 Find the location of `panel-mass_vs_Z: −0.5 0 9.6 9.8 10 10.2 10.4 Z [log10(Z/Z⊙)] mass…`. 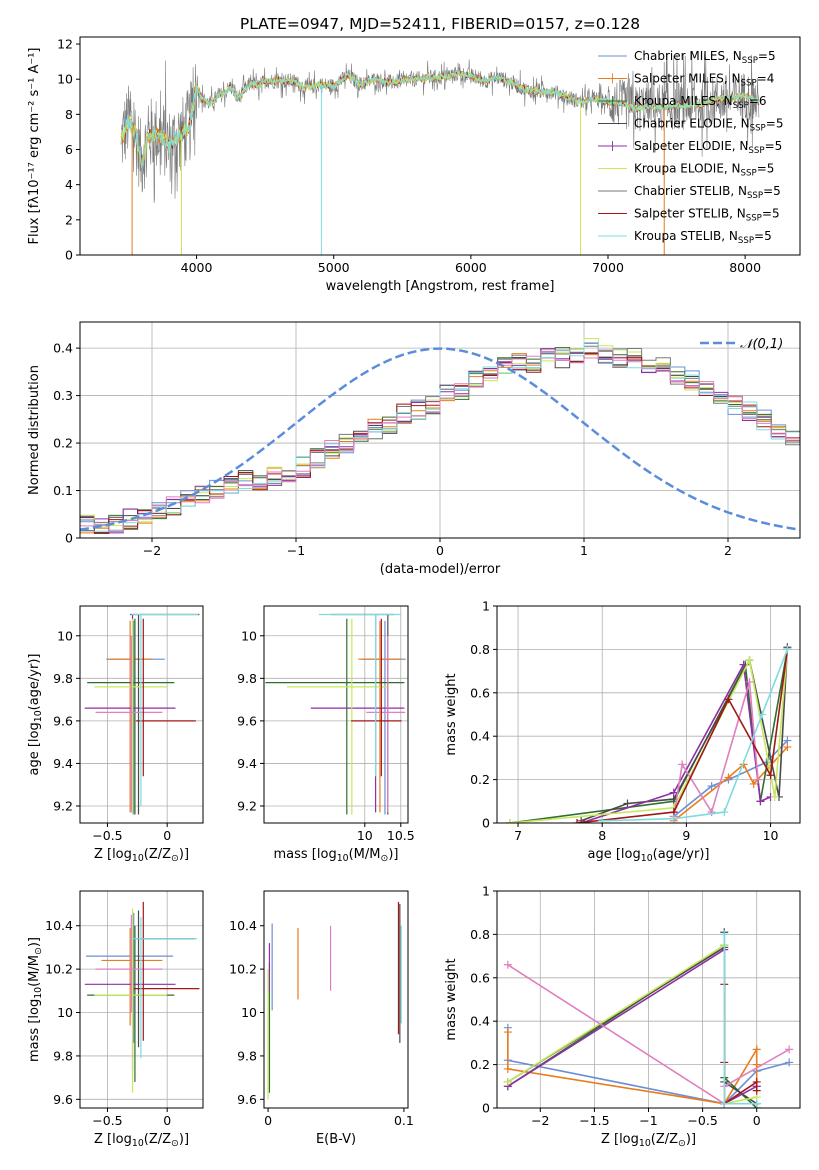

panel-mass_vs_Z: −0.5 0 9.6 9.8 10 10.2 10.4 Z [log10(Z/Z⊙)] mass… is located at coordinates (115, 1019).